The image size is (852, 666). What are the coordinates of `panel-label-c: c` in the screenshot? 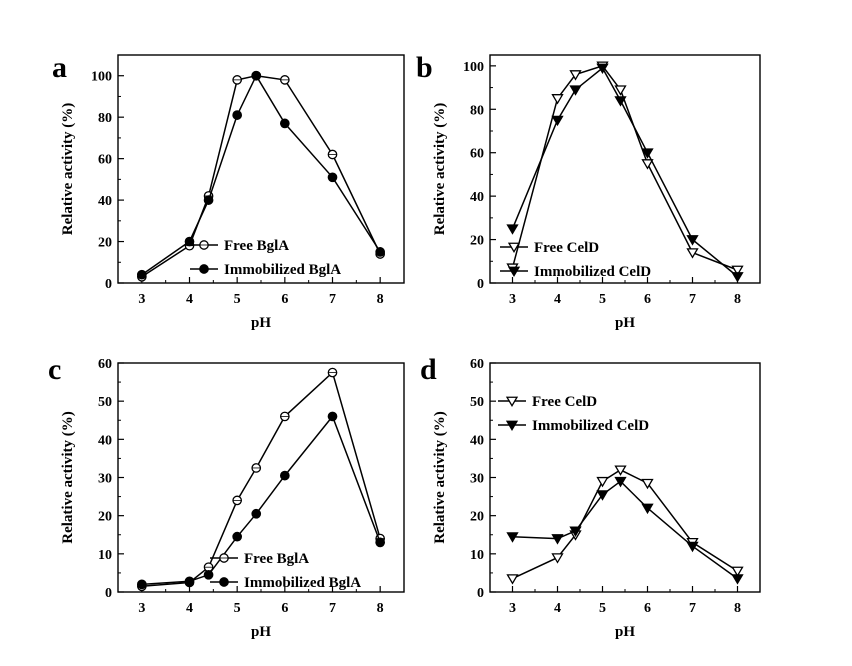 It's located at (54, 369).